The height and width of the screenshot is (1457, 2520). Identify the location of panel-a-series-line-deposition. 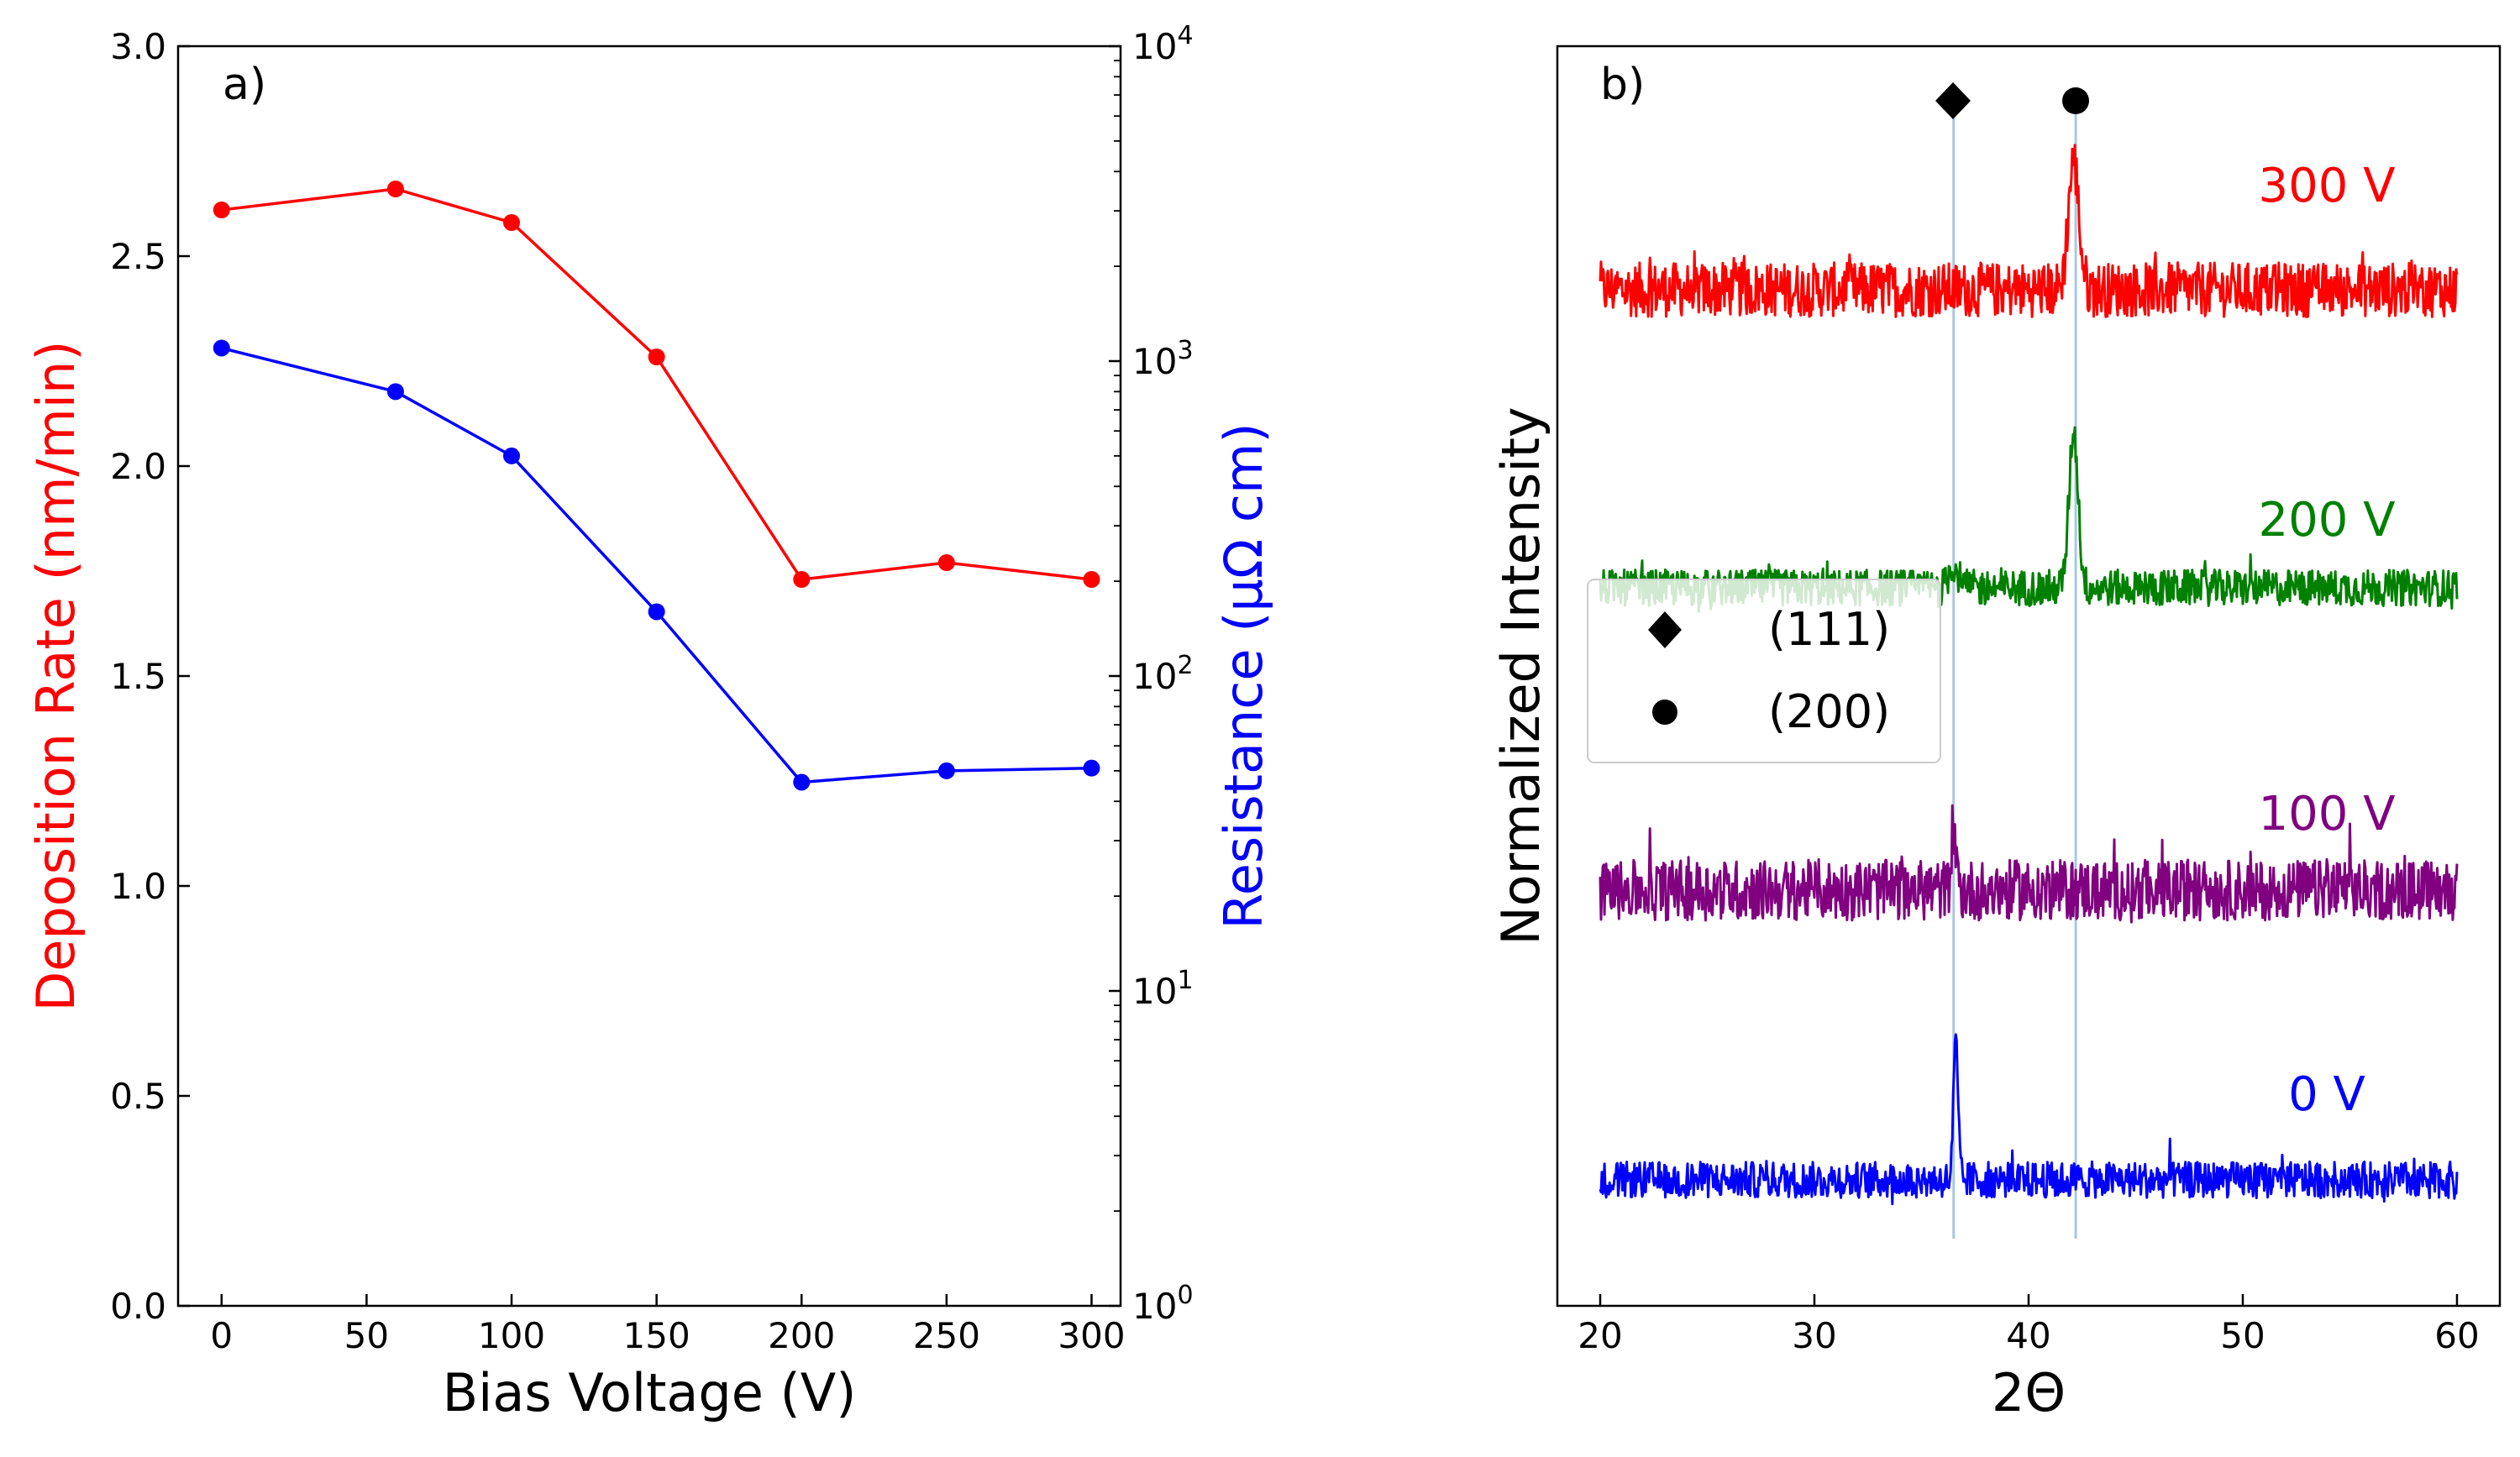
(656, 384).